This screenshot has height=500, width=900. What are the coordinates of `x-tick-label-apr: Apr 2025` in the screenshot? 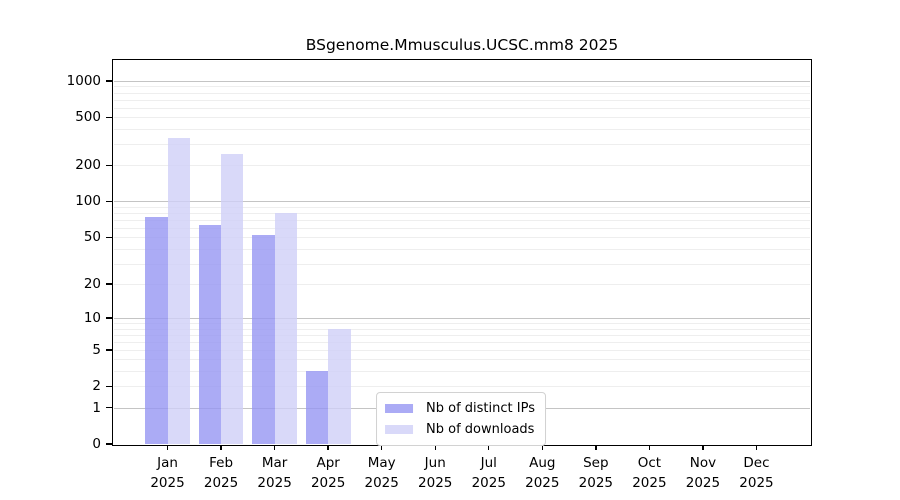 It's located at (328, 473).